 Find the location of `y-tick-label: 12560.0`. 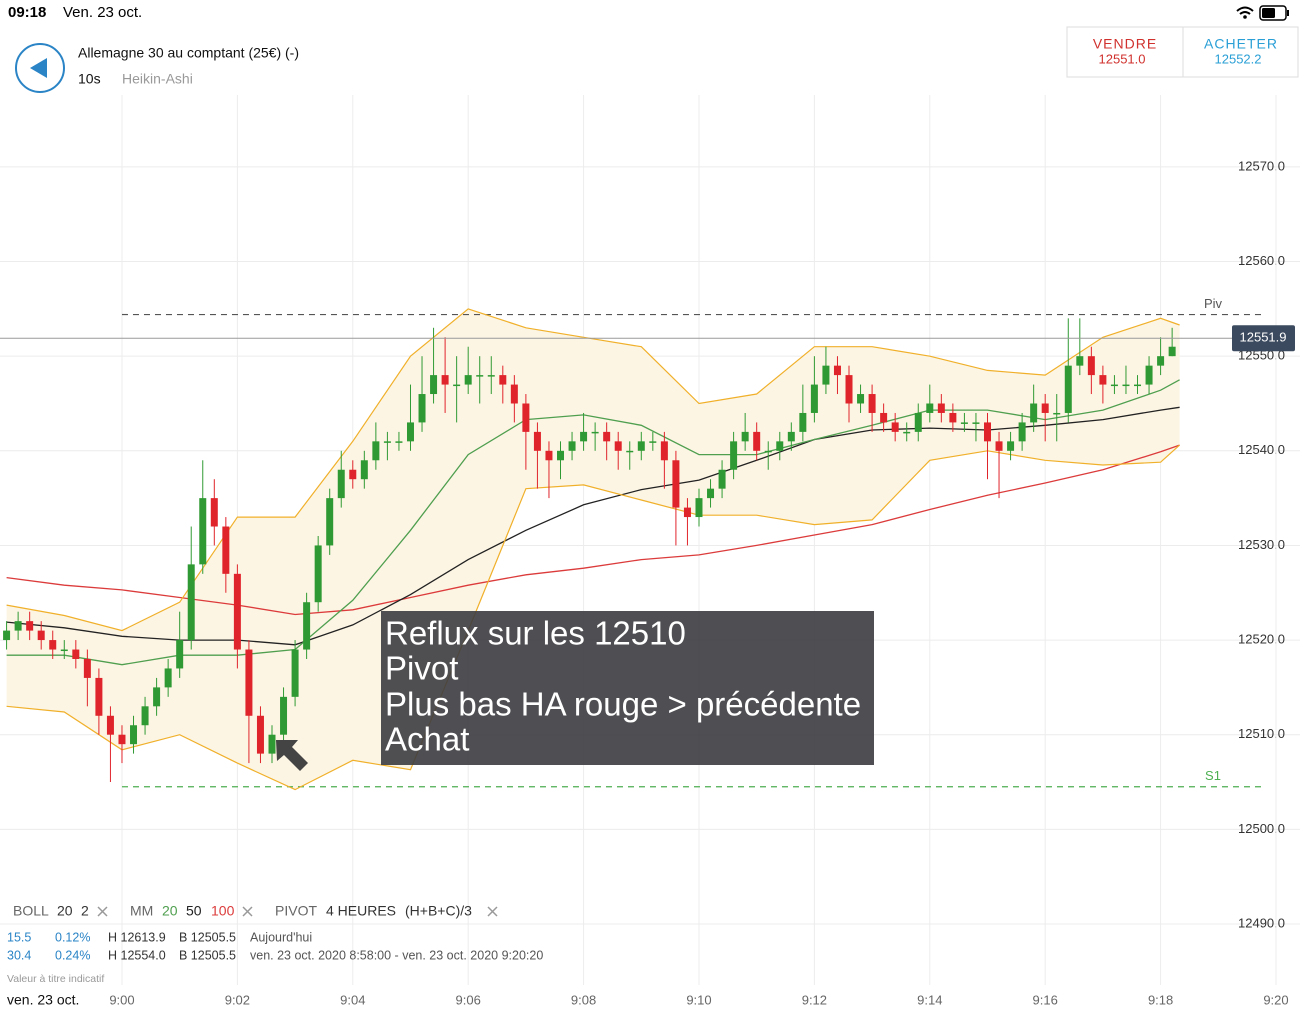

y-tick-label: 12560.0 is located at coordinates (1261, 260).